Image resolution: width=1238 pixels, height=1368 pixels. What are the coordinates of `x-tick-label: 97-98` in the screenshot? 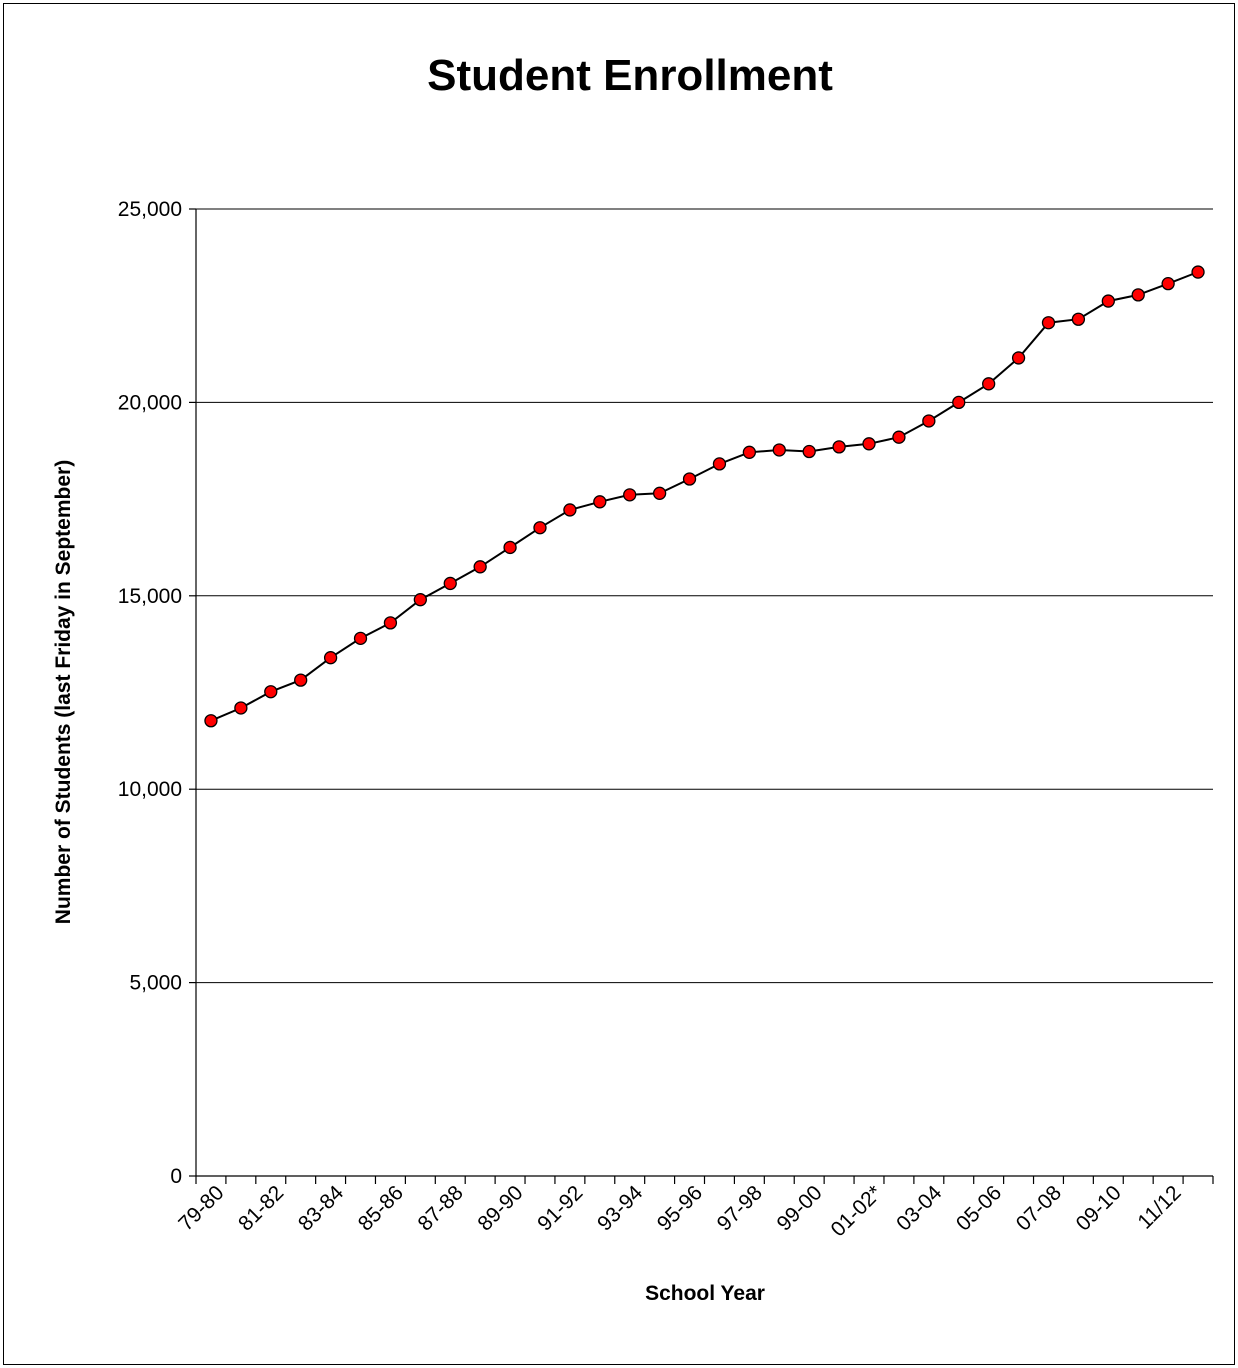 It's located at (740, 1208).